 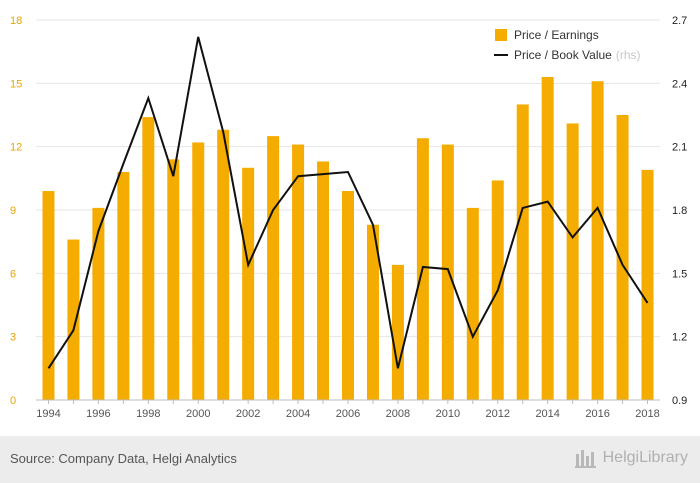 What do you see at coordinates (16, 84) in the screenshot?
I see `left-tick-label: 15` at bounding box center [16, 84].